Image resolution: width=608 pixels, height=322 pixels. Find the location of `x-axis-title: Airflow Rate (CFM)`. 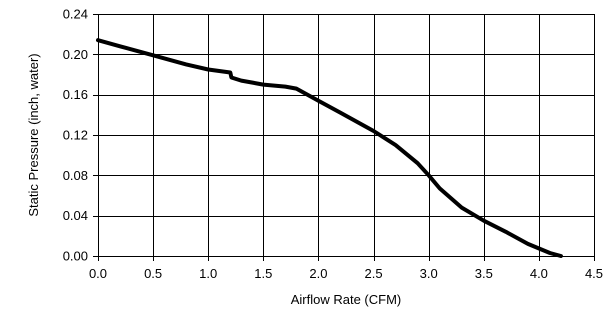

x-axis-title: Airflow Rate (CFM) is located at coordinates (346, 299).